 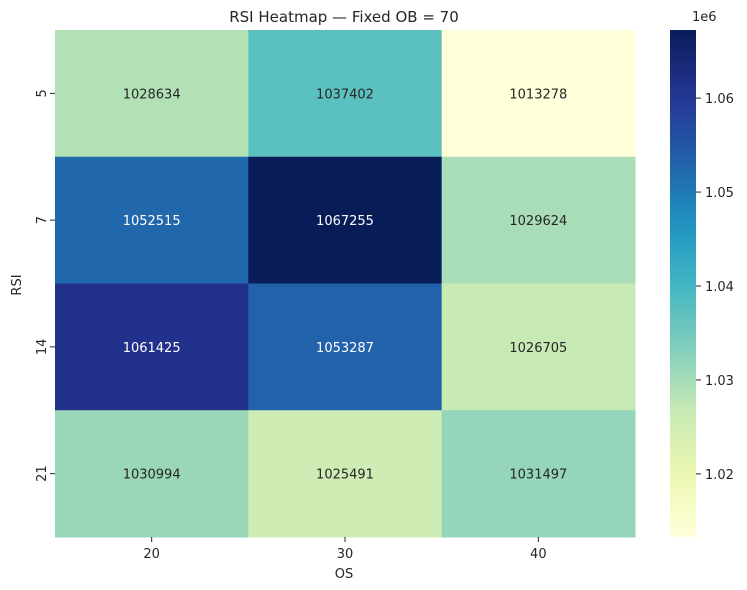 I want to click on cell-value-label: 1053287, so click(x=345, y=348).